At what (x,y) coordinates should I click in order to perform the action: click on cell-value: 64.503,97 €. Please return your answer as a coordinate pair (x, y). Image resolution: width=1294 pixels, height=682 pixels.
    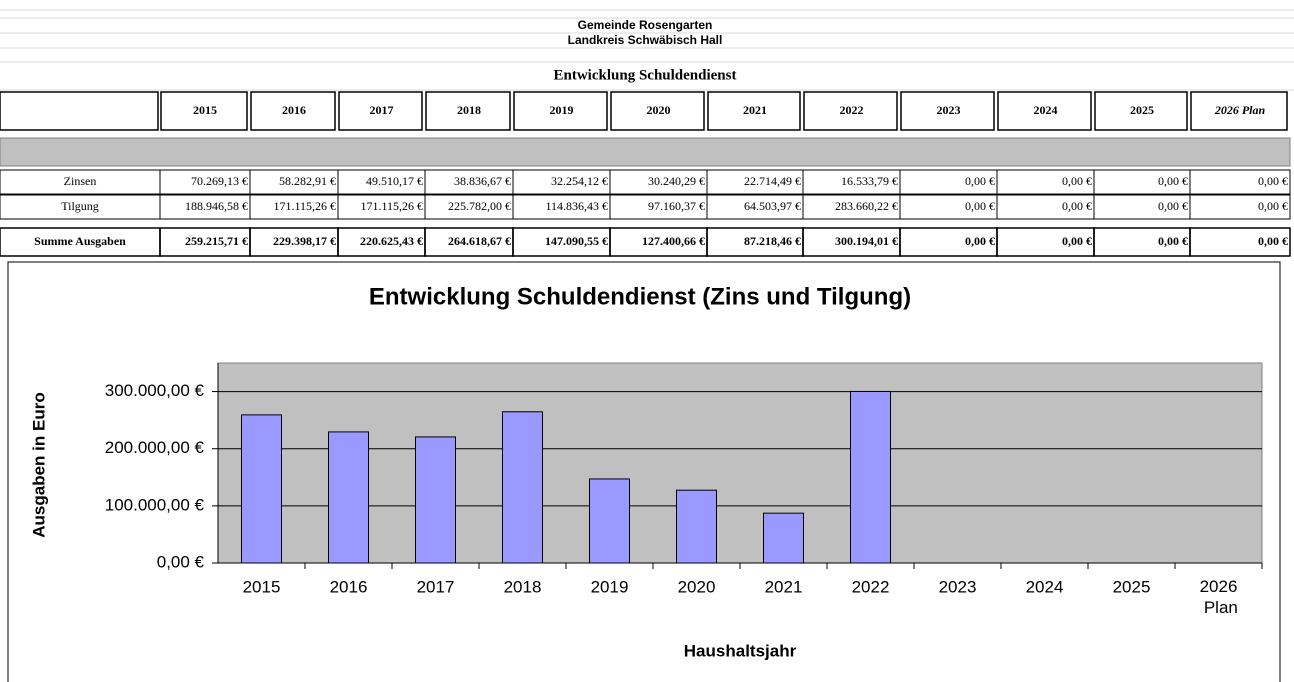
    Looking at the image, I should click on (772, 206).